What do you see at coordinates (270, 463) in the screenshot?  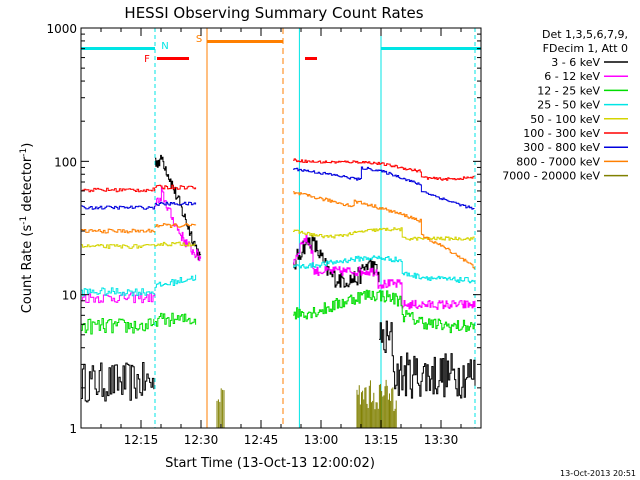 I see `x-axis-label: Start Time (13-Oct-13 12:00:02)` at bounding box center [270, 463].